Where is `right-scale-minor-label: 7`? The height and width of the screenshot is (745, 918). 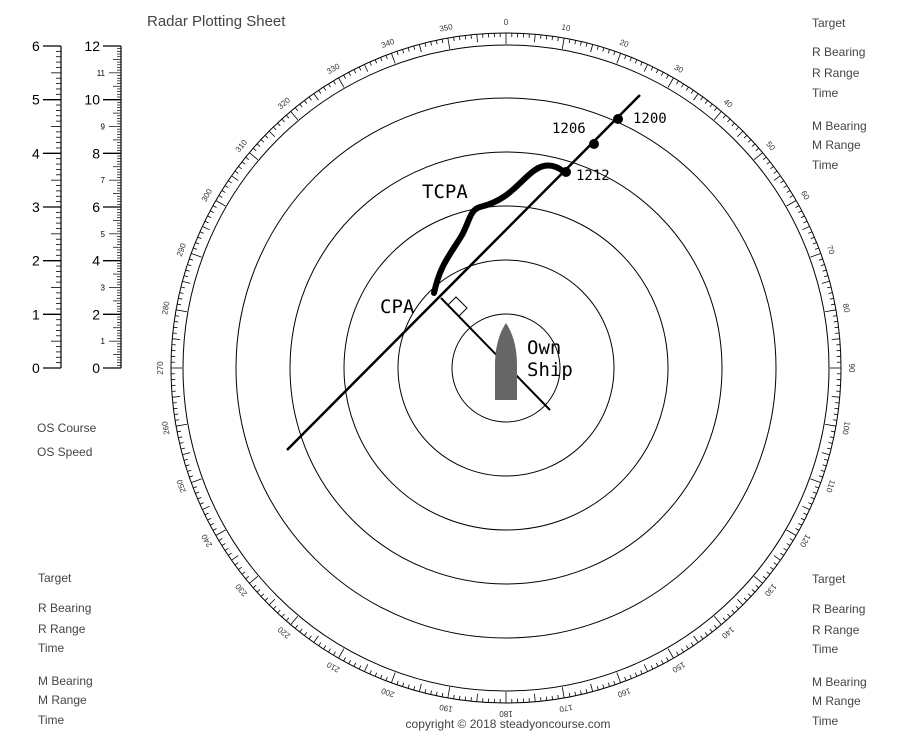
right-scale-minor-label: 7 is located at coordinates (103, 180).